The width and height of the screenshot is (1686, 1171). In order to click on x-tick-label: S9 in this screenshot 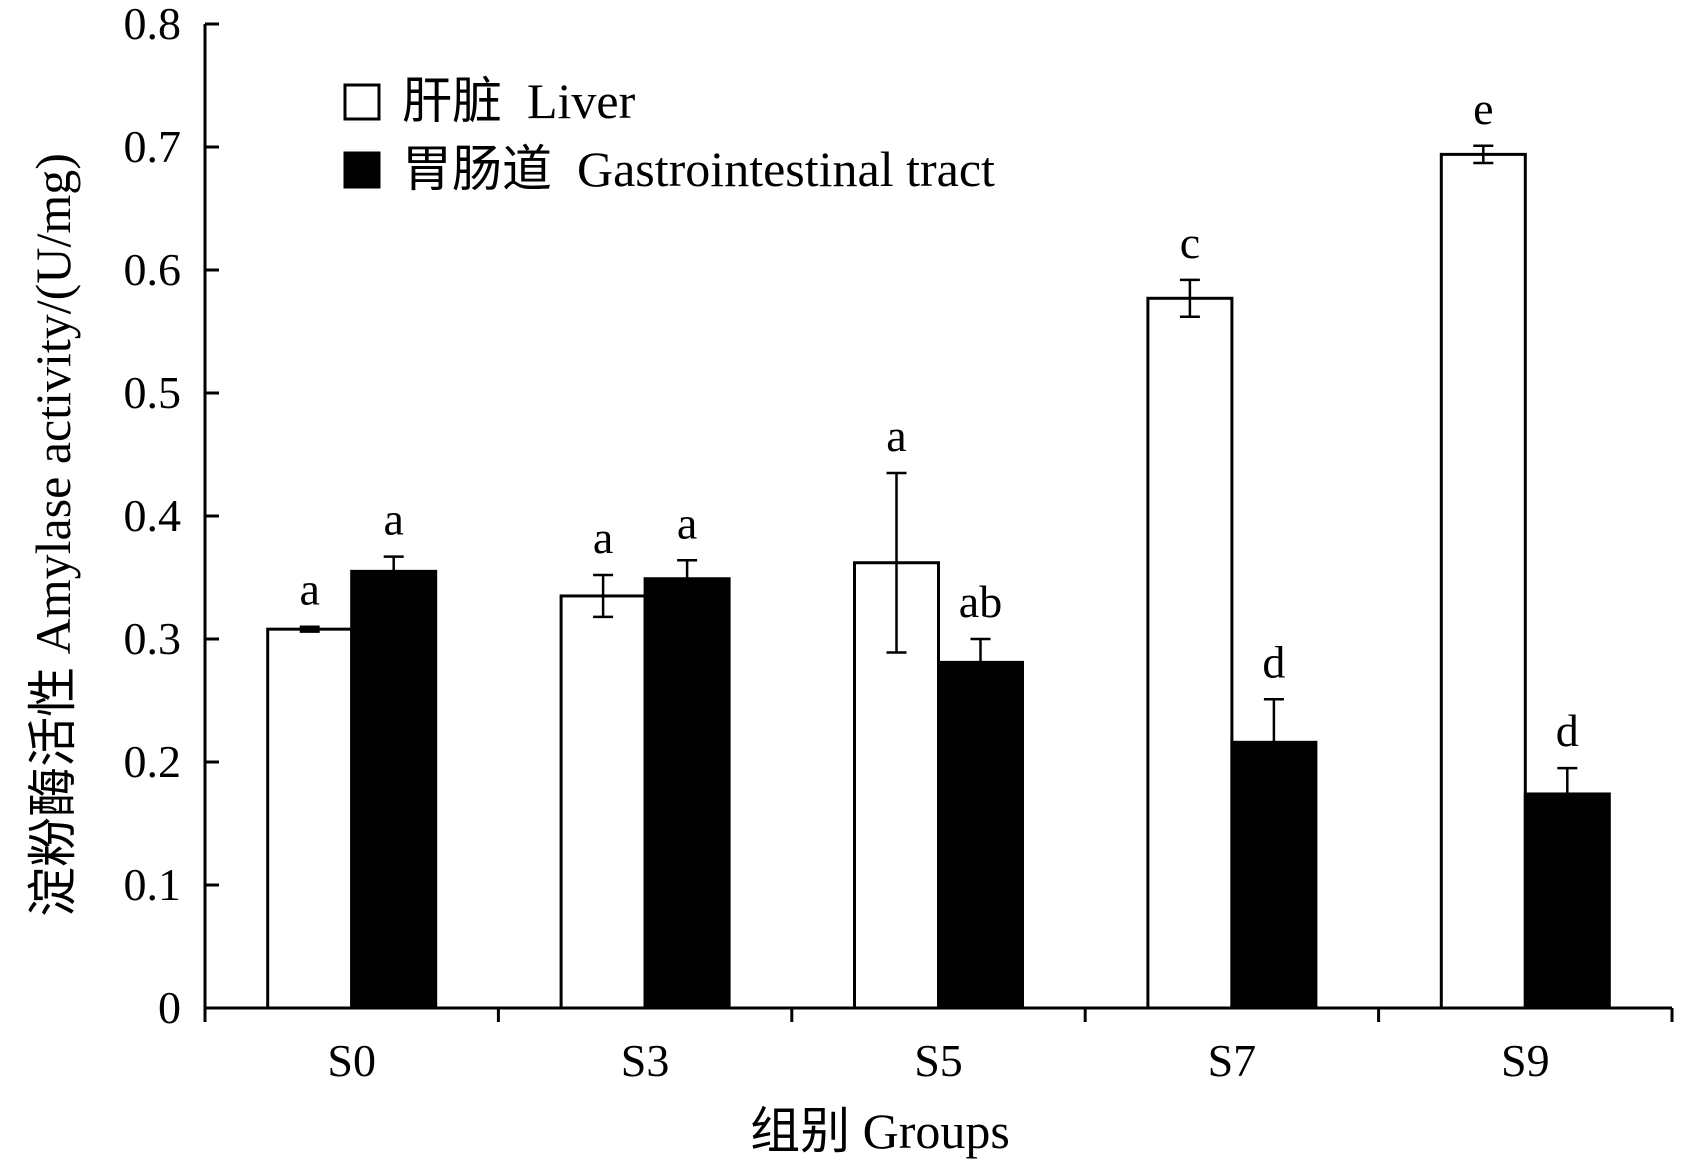, I will do `click(1525, 1060)`.